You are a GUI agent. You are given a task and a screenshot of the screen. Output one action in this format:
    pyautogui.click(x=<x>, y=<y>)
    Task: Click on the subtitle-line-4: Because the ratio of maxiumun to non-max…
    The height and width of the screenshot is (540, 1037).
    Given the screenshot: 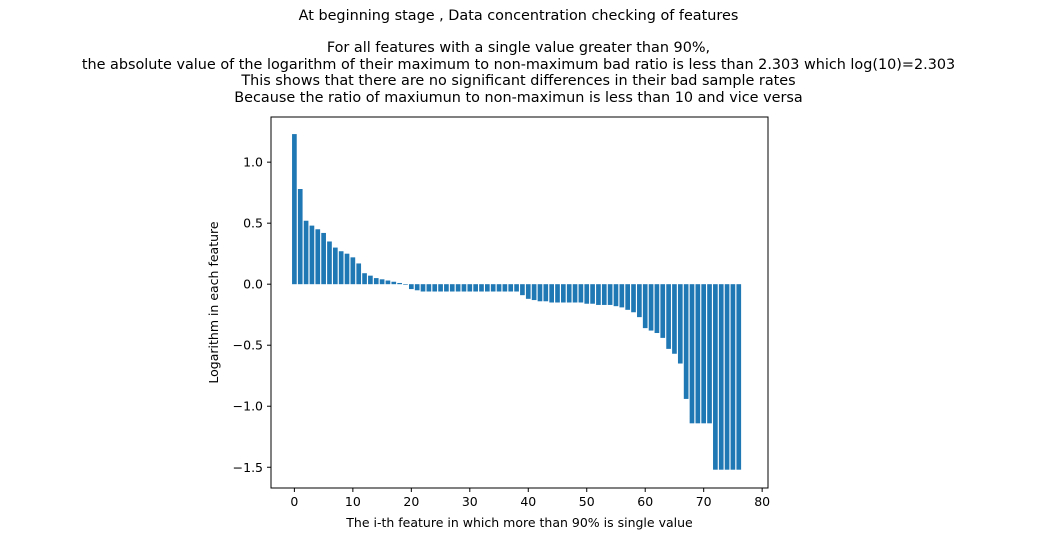 What is the action you would take?
    pyautogui.click(x=518, y=97)
    